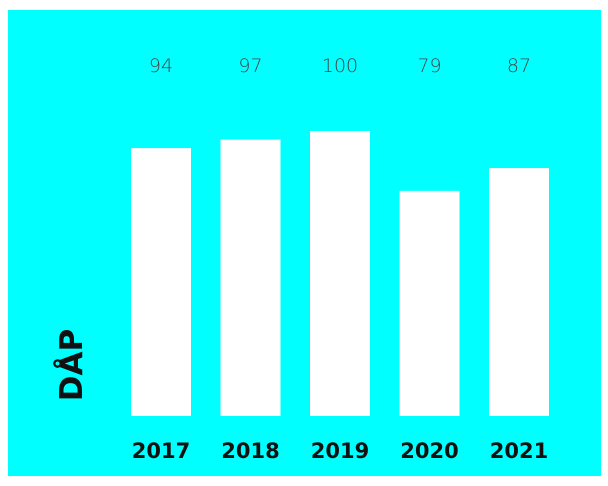 The width and height of the screenshot is (608, 486). What do you see at coordinates (250, 66) in the screenshot?
I see `value-label-2018: 97` at bounding box center [250, 66].